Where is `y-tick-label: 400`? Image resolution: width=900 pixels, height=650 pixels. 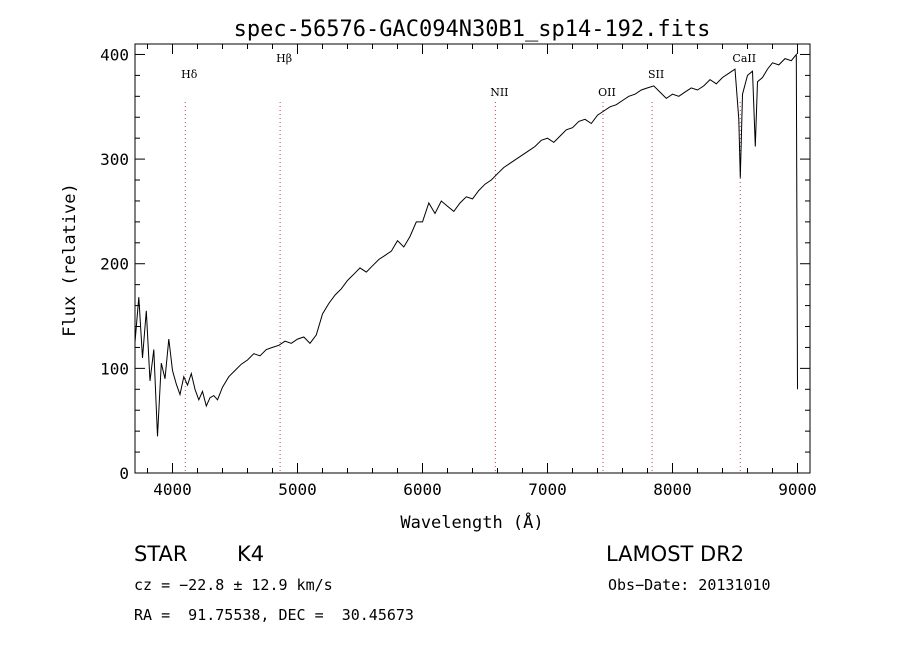
y-tick-label: 400 is located at coordinates (114, 54).